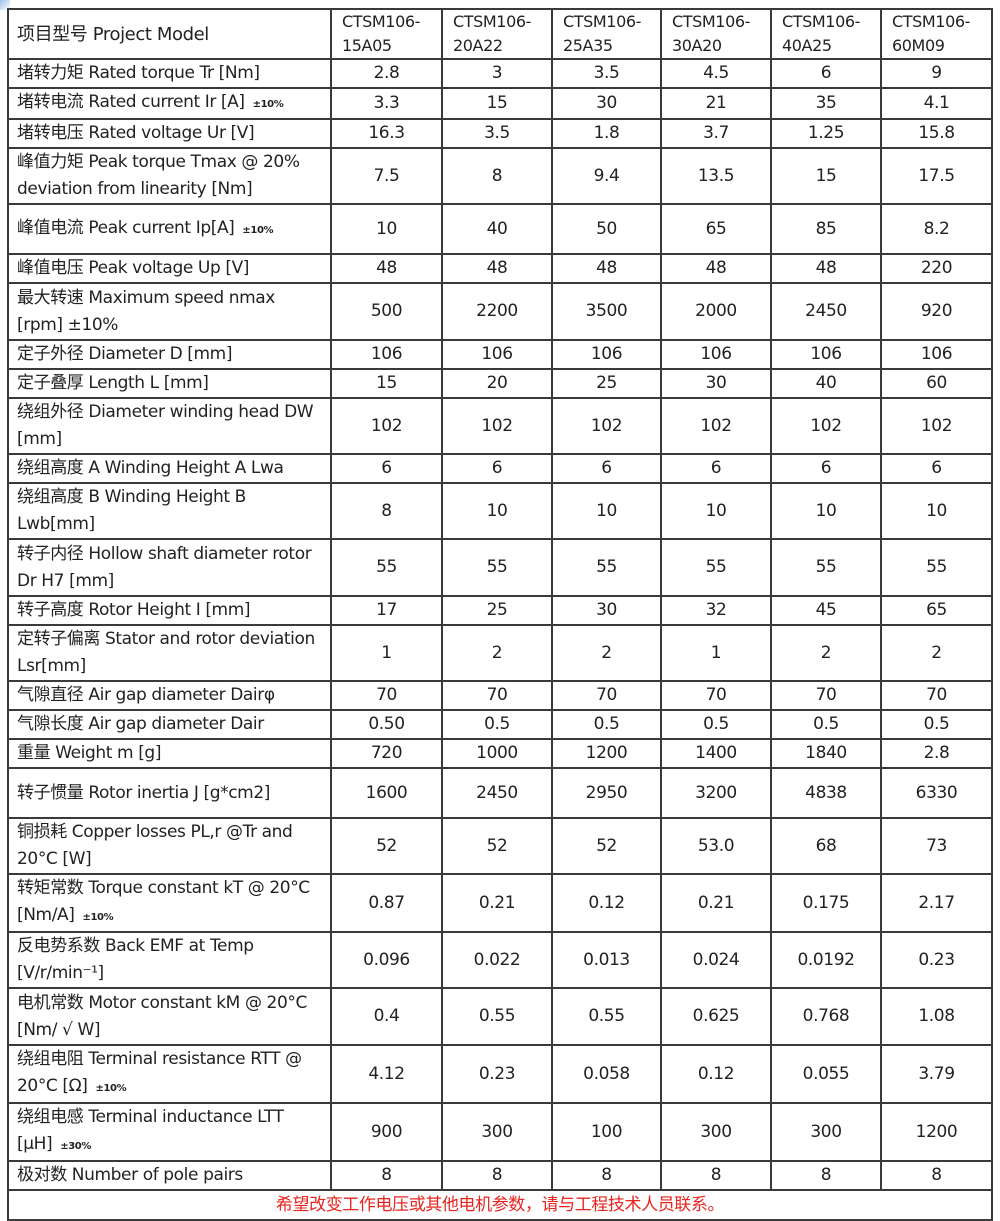 This screenshot has height=1221, width=1000. I want to click on row-label-text: 气隙直径 Air gap diameter Dairφ, so click(146, 695).